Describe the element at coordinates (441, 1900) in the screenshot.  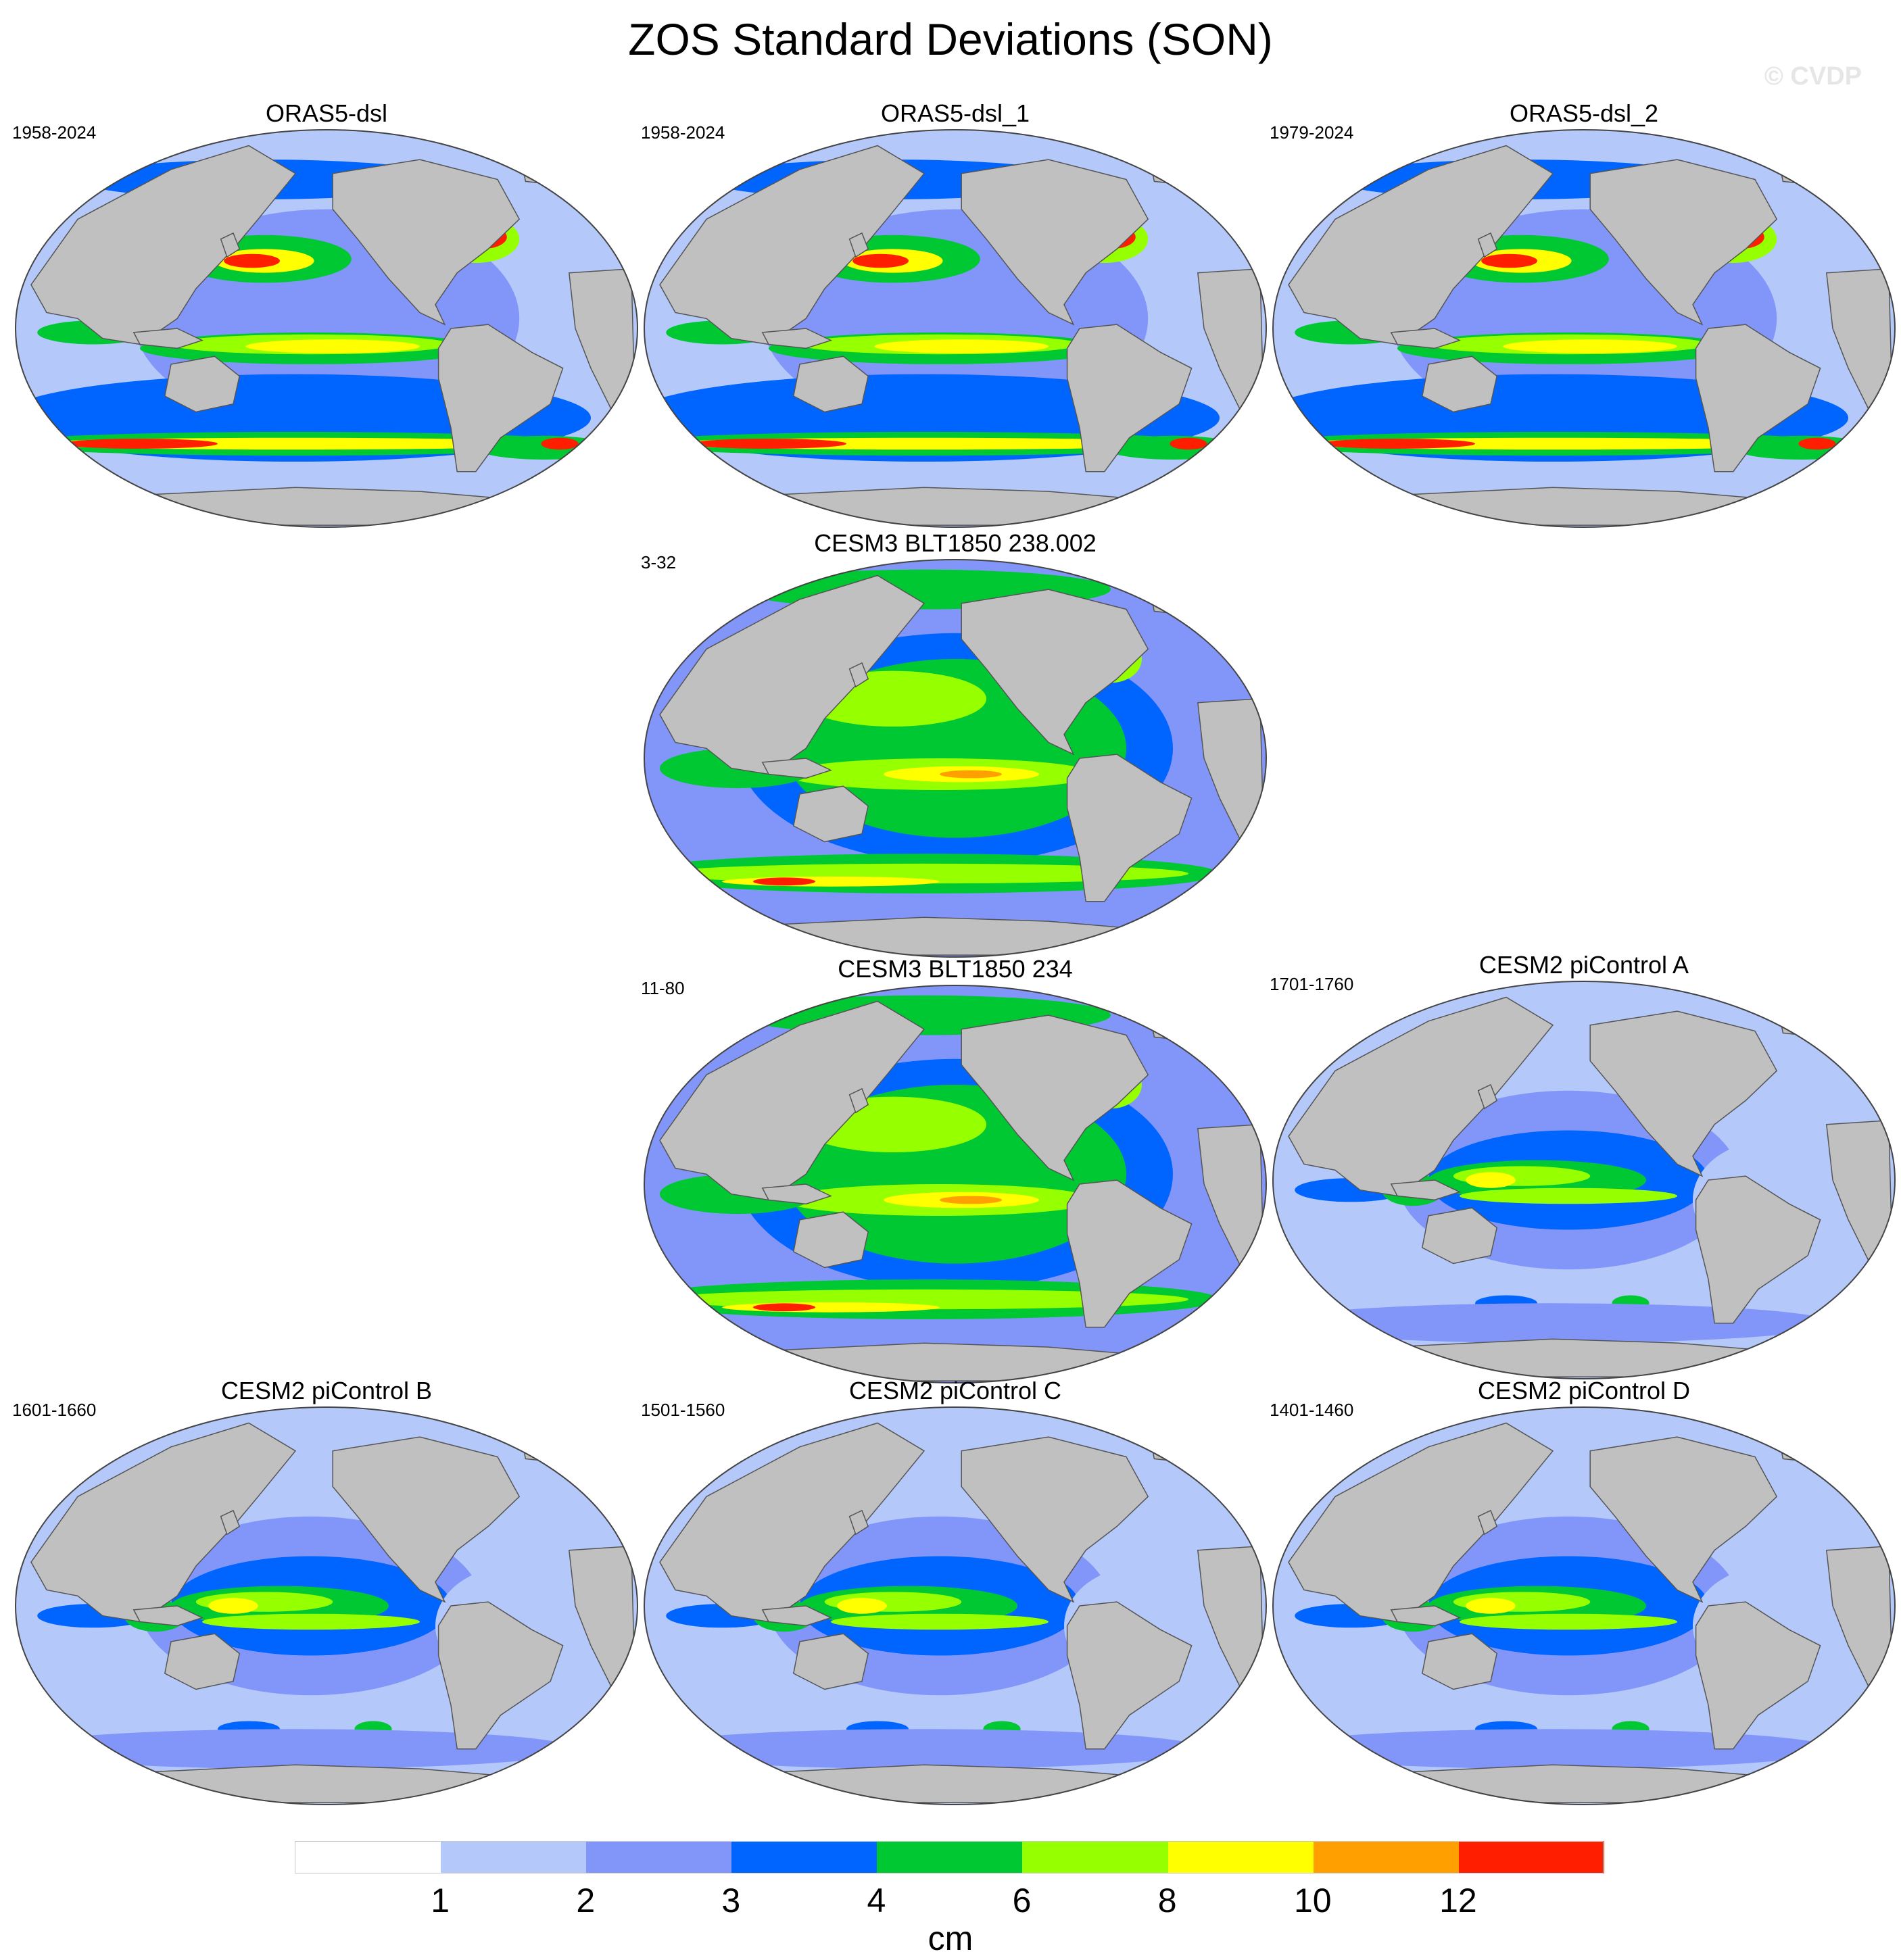
I see `colorbar-tick-label: 1` at that location.